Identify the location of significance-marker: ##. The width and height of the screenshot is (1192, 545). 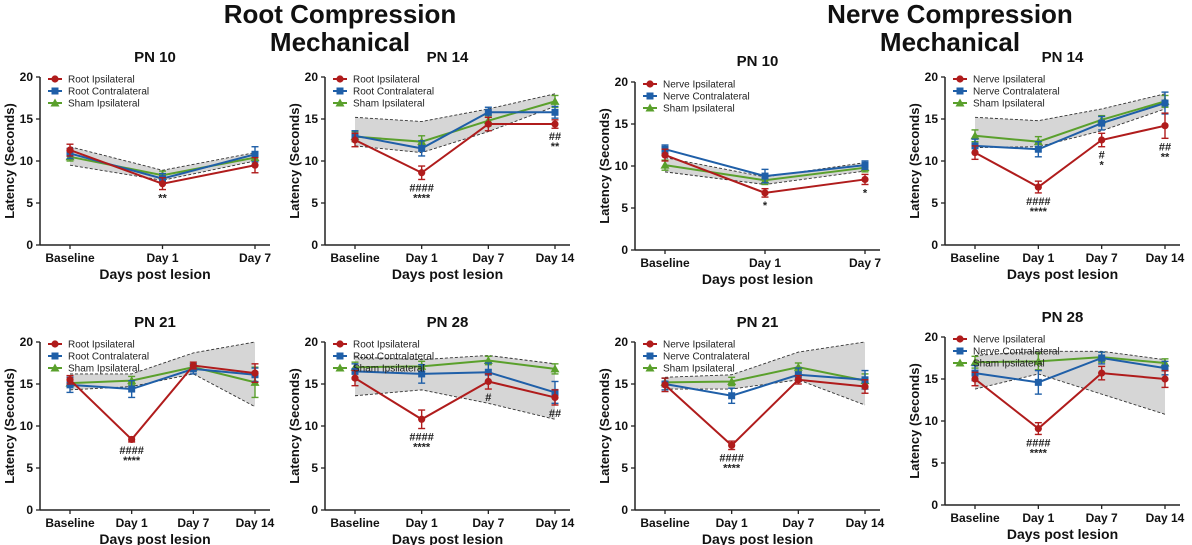
(555, 414).